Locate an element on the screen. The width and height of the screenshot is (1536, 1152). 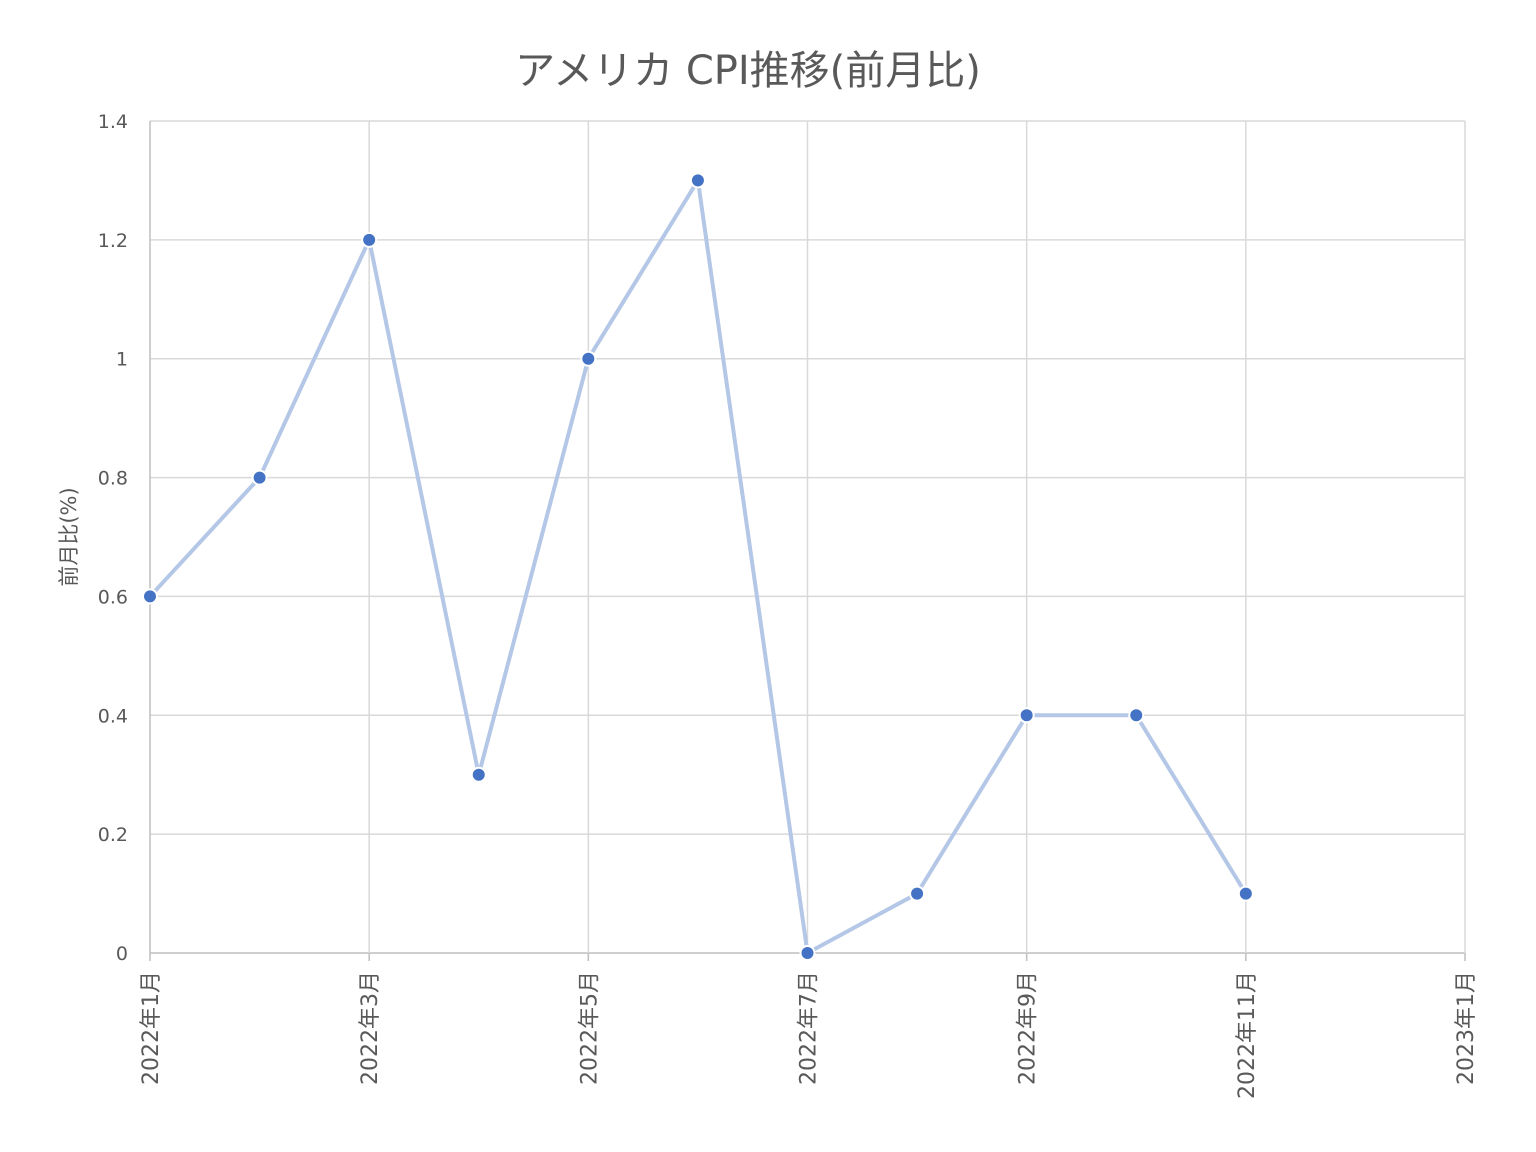
y-tick-label: 0 is located at coordinates (122, 954).